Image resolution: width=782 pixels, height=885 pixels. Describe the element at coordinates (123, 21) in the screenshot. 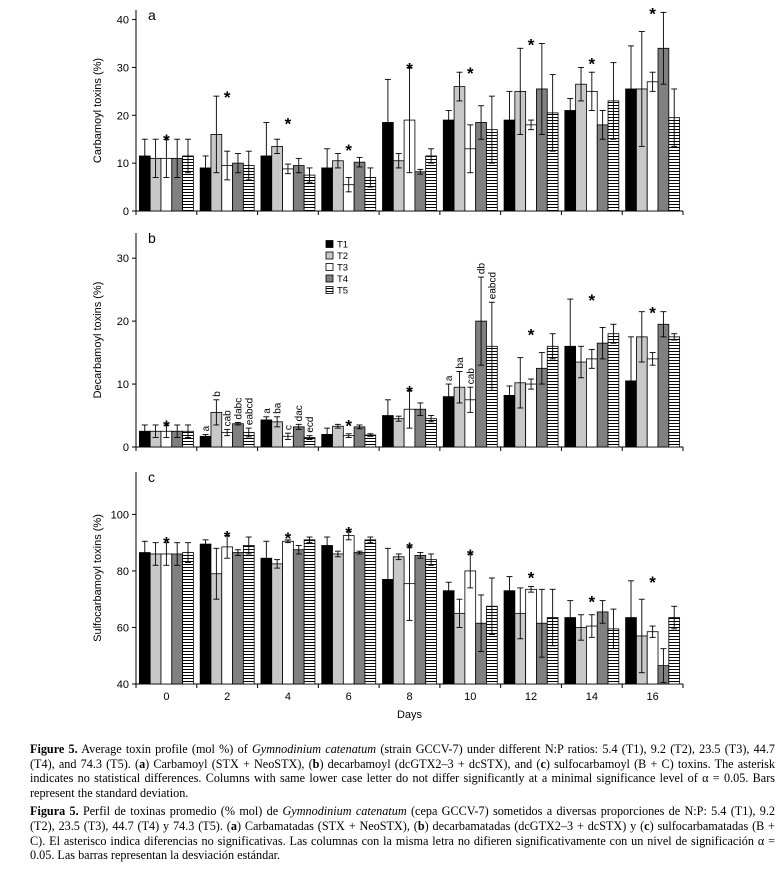

I see `y-tick-label: 40` at that location.